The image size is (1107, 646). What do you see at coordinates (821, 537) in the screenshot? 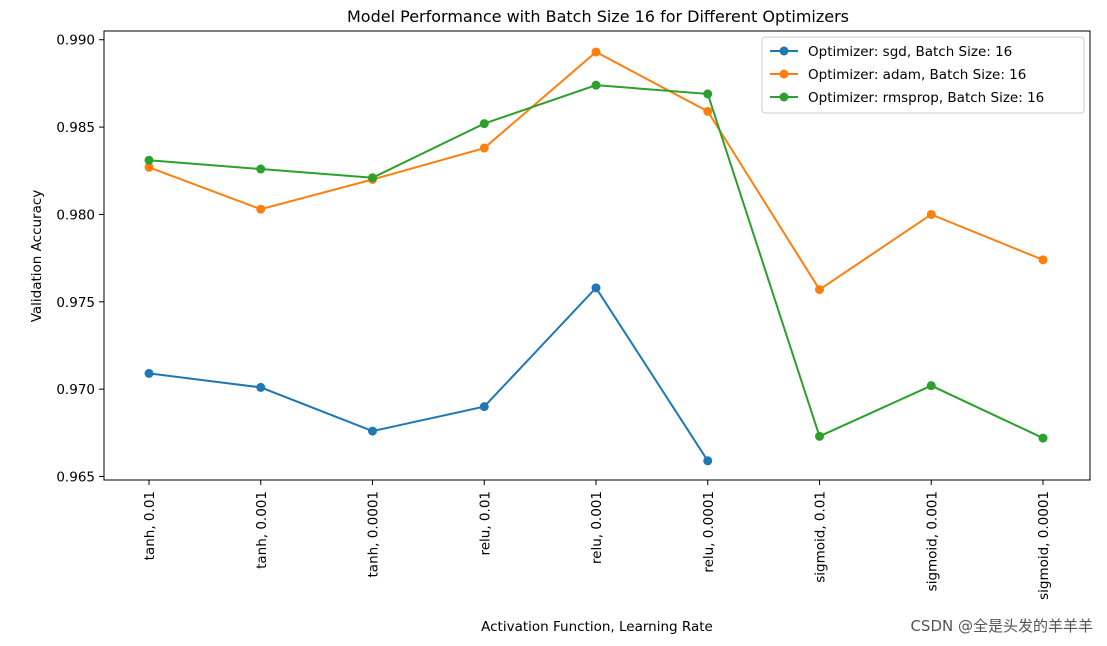
I see `x-tick-label: sigmoid, 0.01` at bounding box center [821, 537].